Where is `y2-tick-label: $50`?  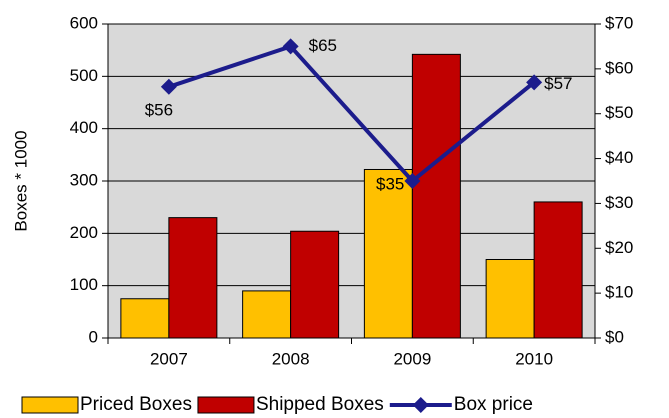 y2-tick-label: $50 is located at coordinates (619, 112).